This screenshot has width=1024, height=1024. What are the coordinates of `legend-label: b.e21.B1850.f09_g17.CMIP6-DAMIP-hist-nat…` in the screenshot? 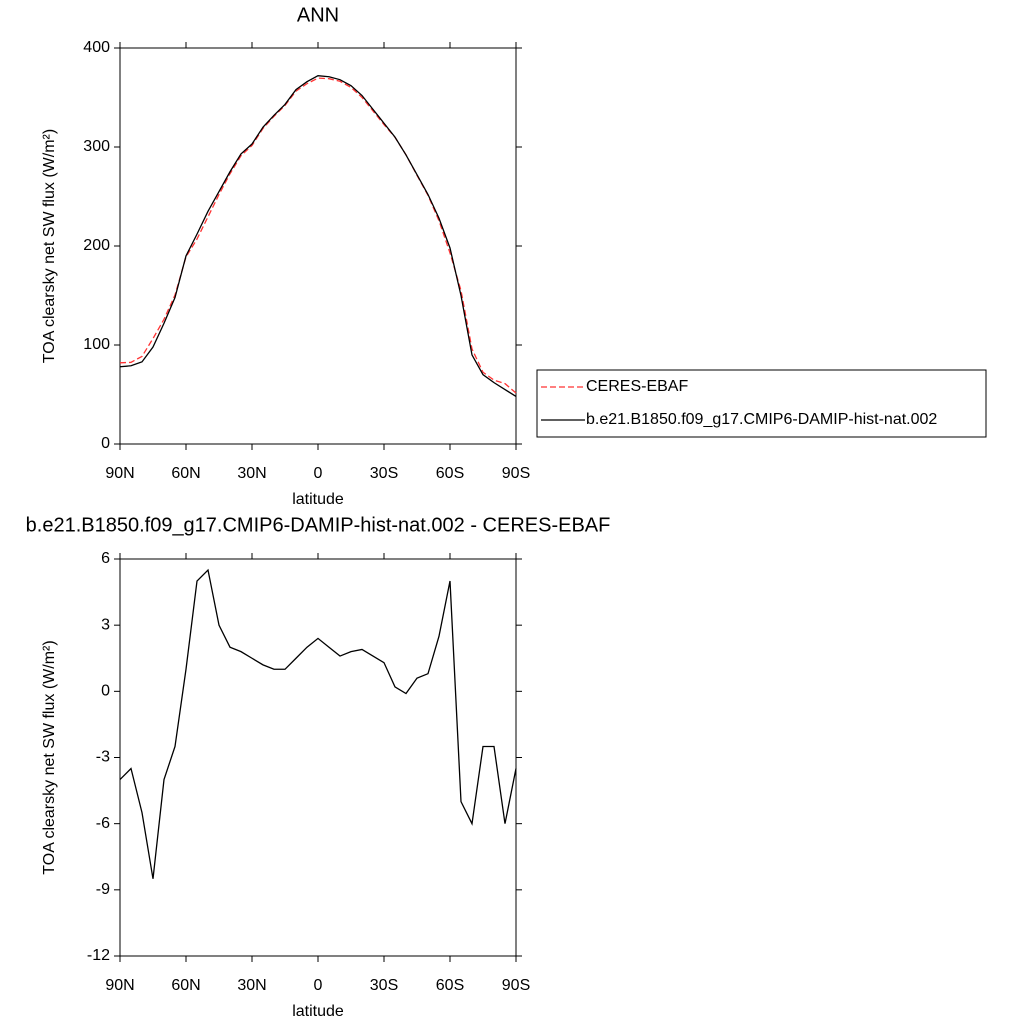 It's located at (761, 419).